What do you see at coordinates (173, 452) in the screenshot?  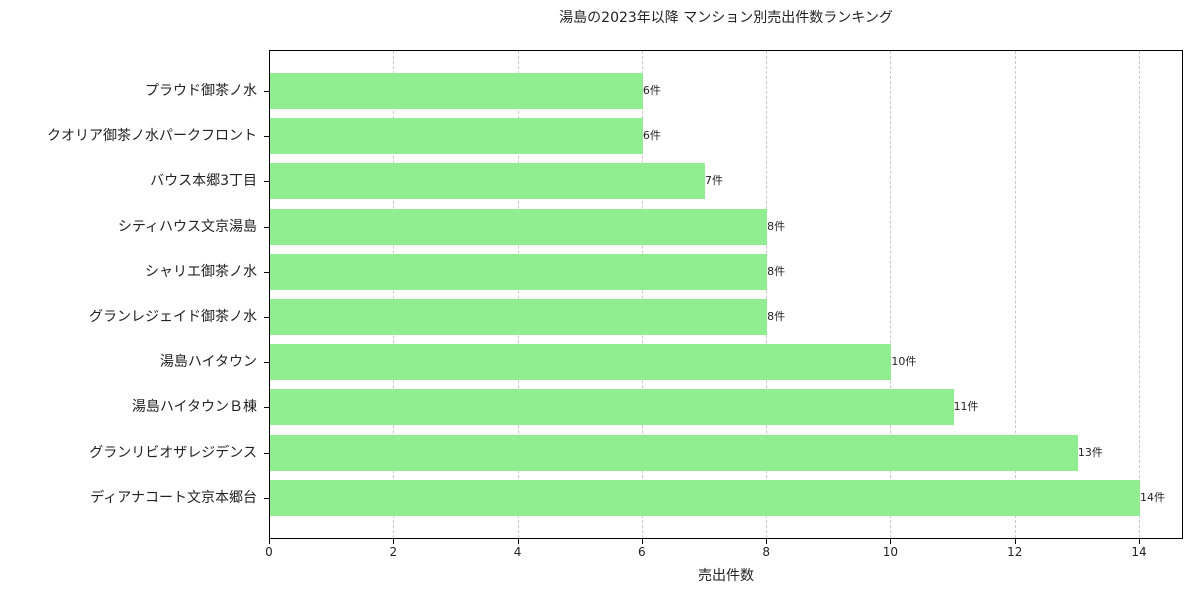 I see `y-tick-label: グランリビオザレジデンス` at bounding box center [173, 452].